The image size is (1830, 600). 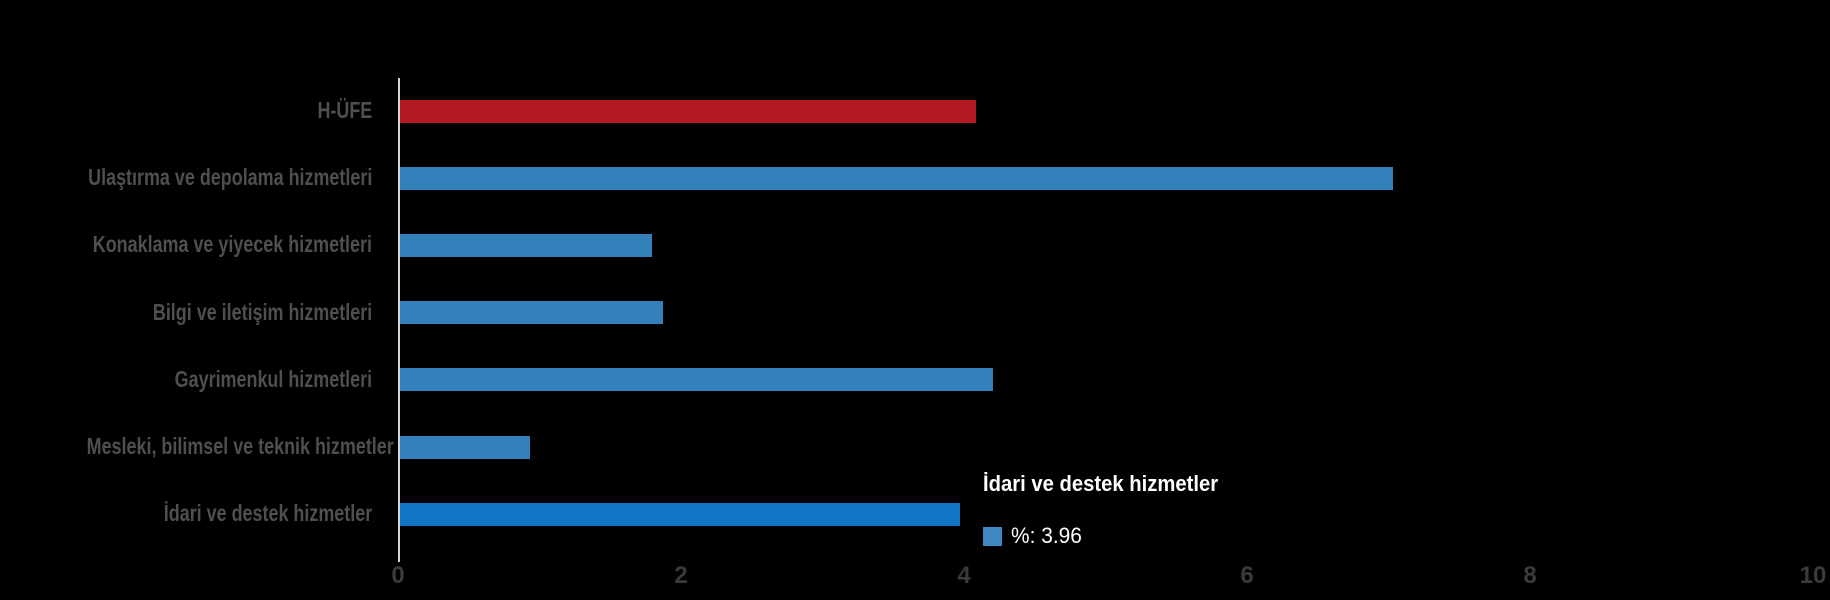 What do you see at coordinates (399, 320) in the screenshot?
I see `y-axis-line` at bounding box center [399, 320].